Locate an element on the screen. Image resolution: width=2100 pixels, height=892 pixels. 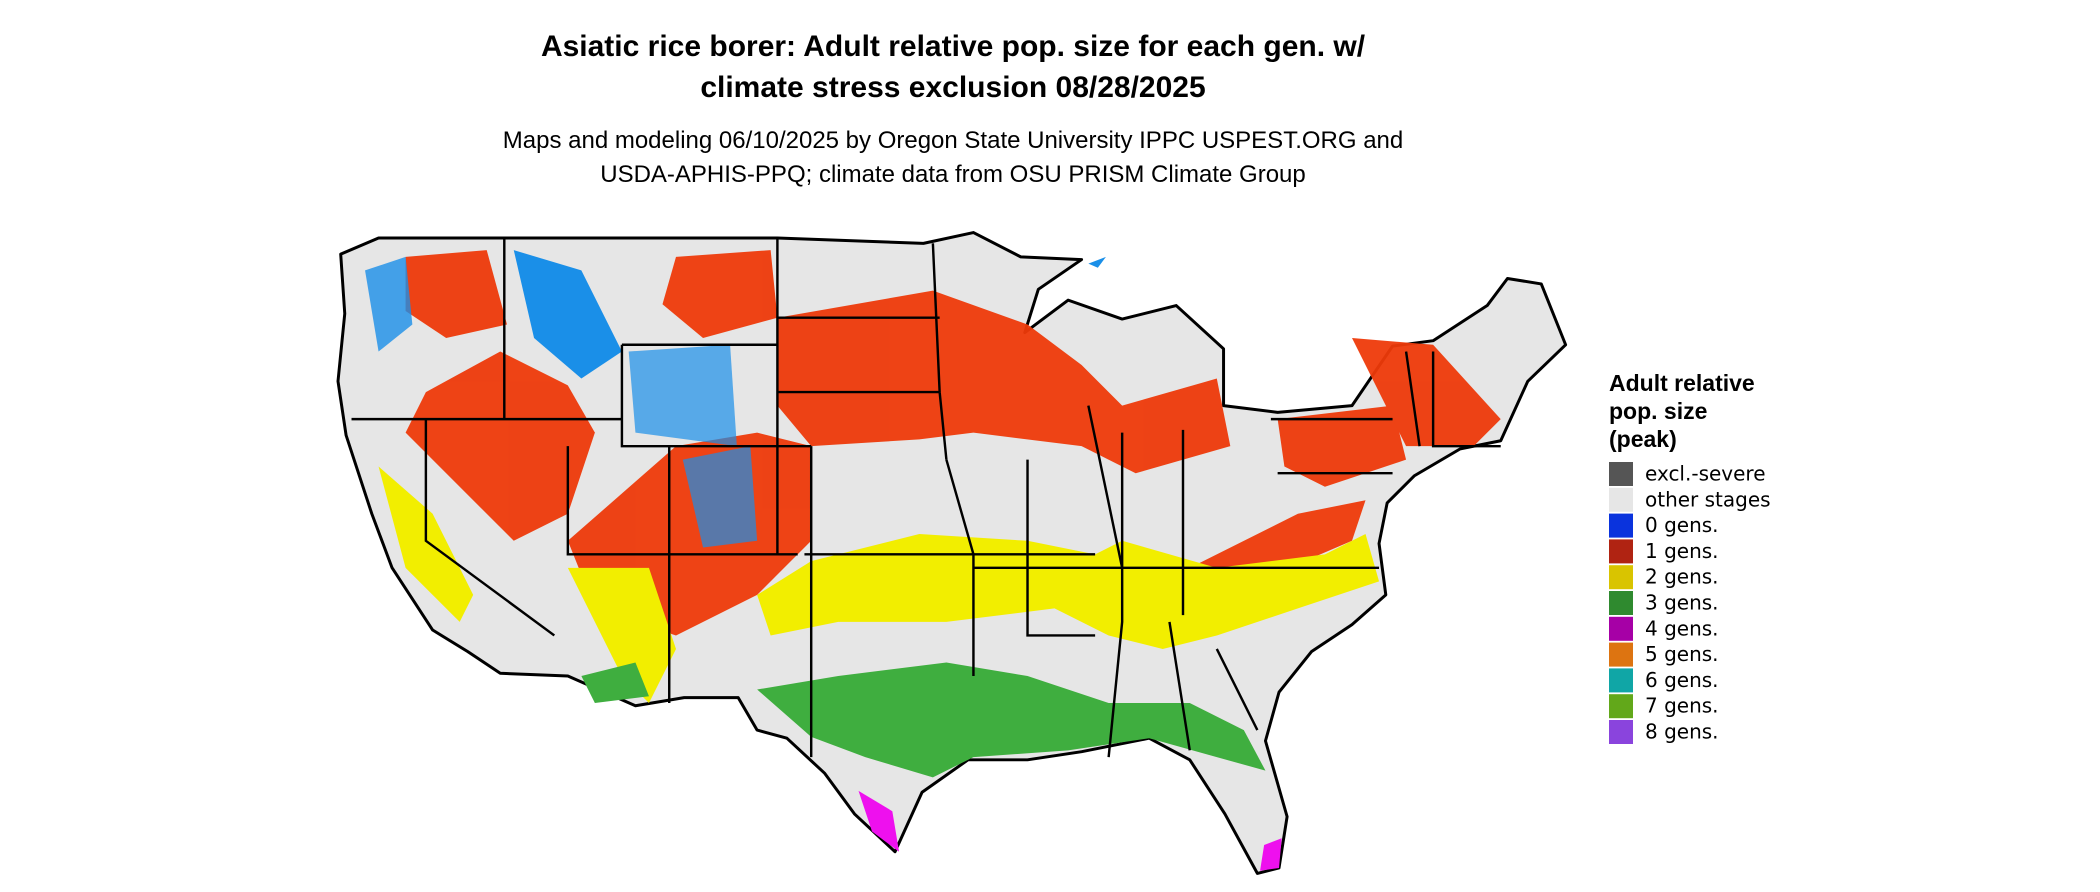
legend-label: 6 gens. is located at coordinates (1682, 680).